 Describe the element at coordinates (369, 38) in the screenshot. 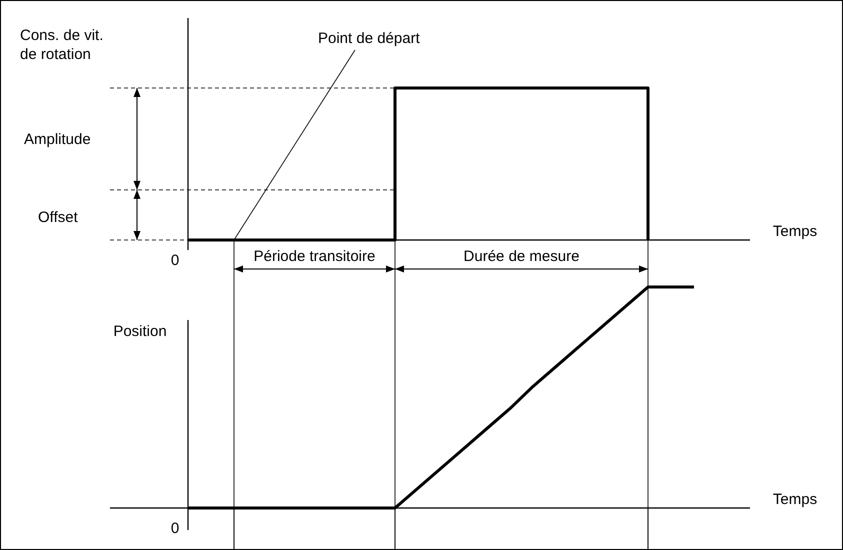

I see `text: Point de départ` at that location.